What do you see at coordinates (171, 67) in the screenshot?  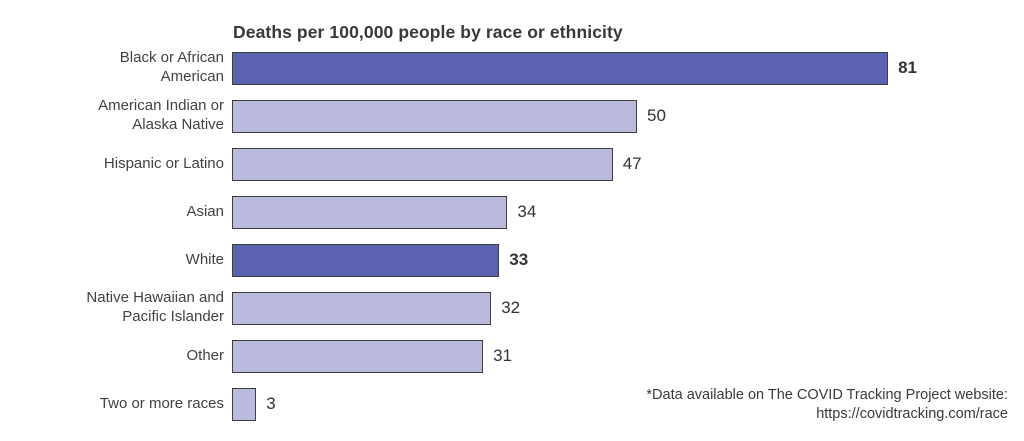 I see `category-label: Black or African American` at bounding box center [171, 67].